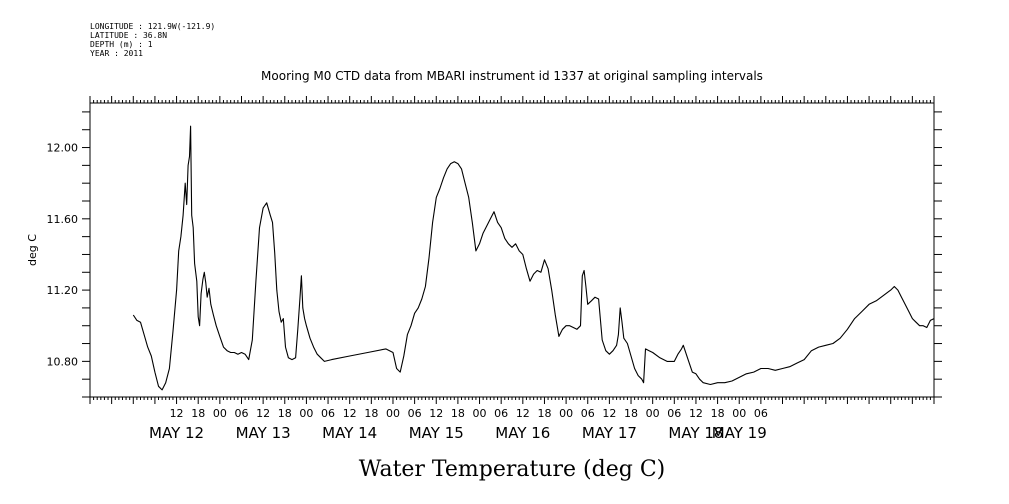 This screenshot has height=504, width=1009. I want to click on x-date-label: MAY 18, so click(695, 433).